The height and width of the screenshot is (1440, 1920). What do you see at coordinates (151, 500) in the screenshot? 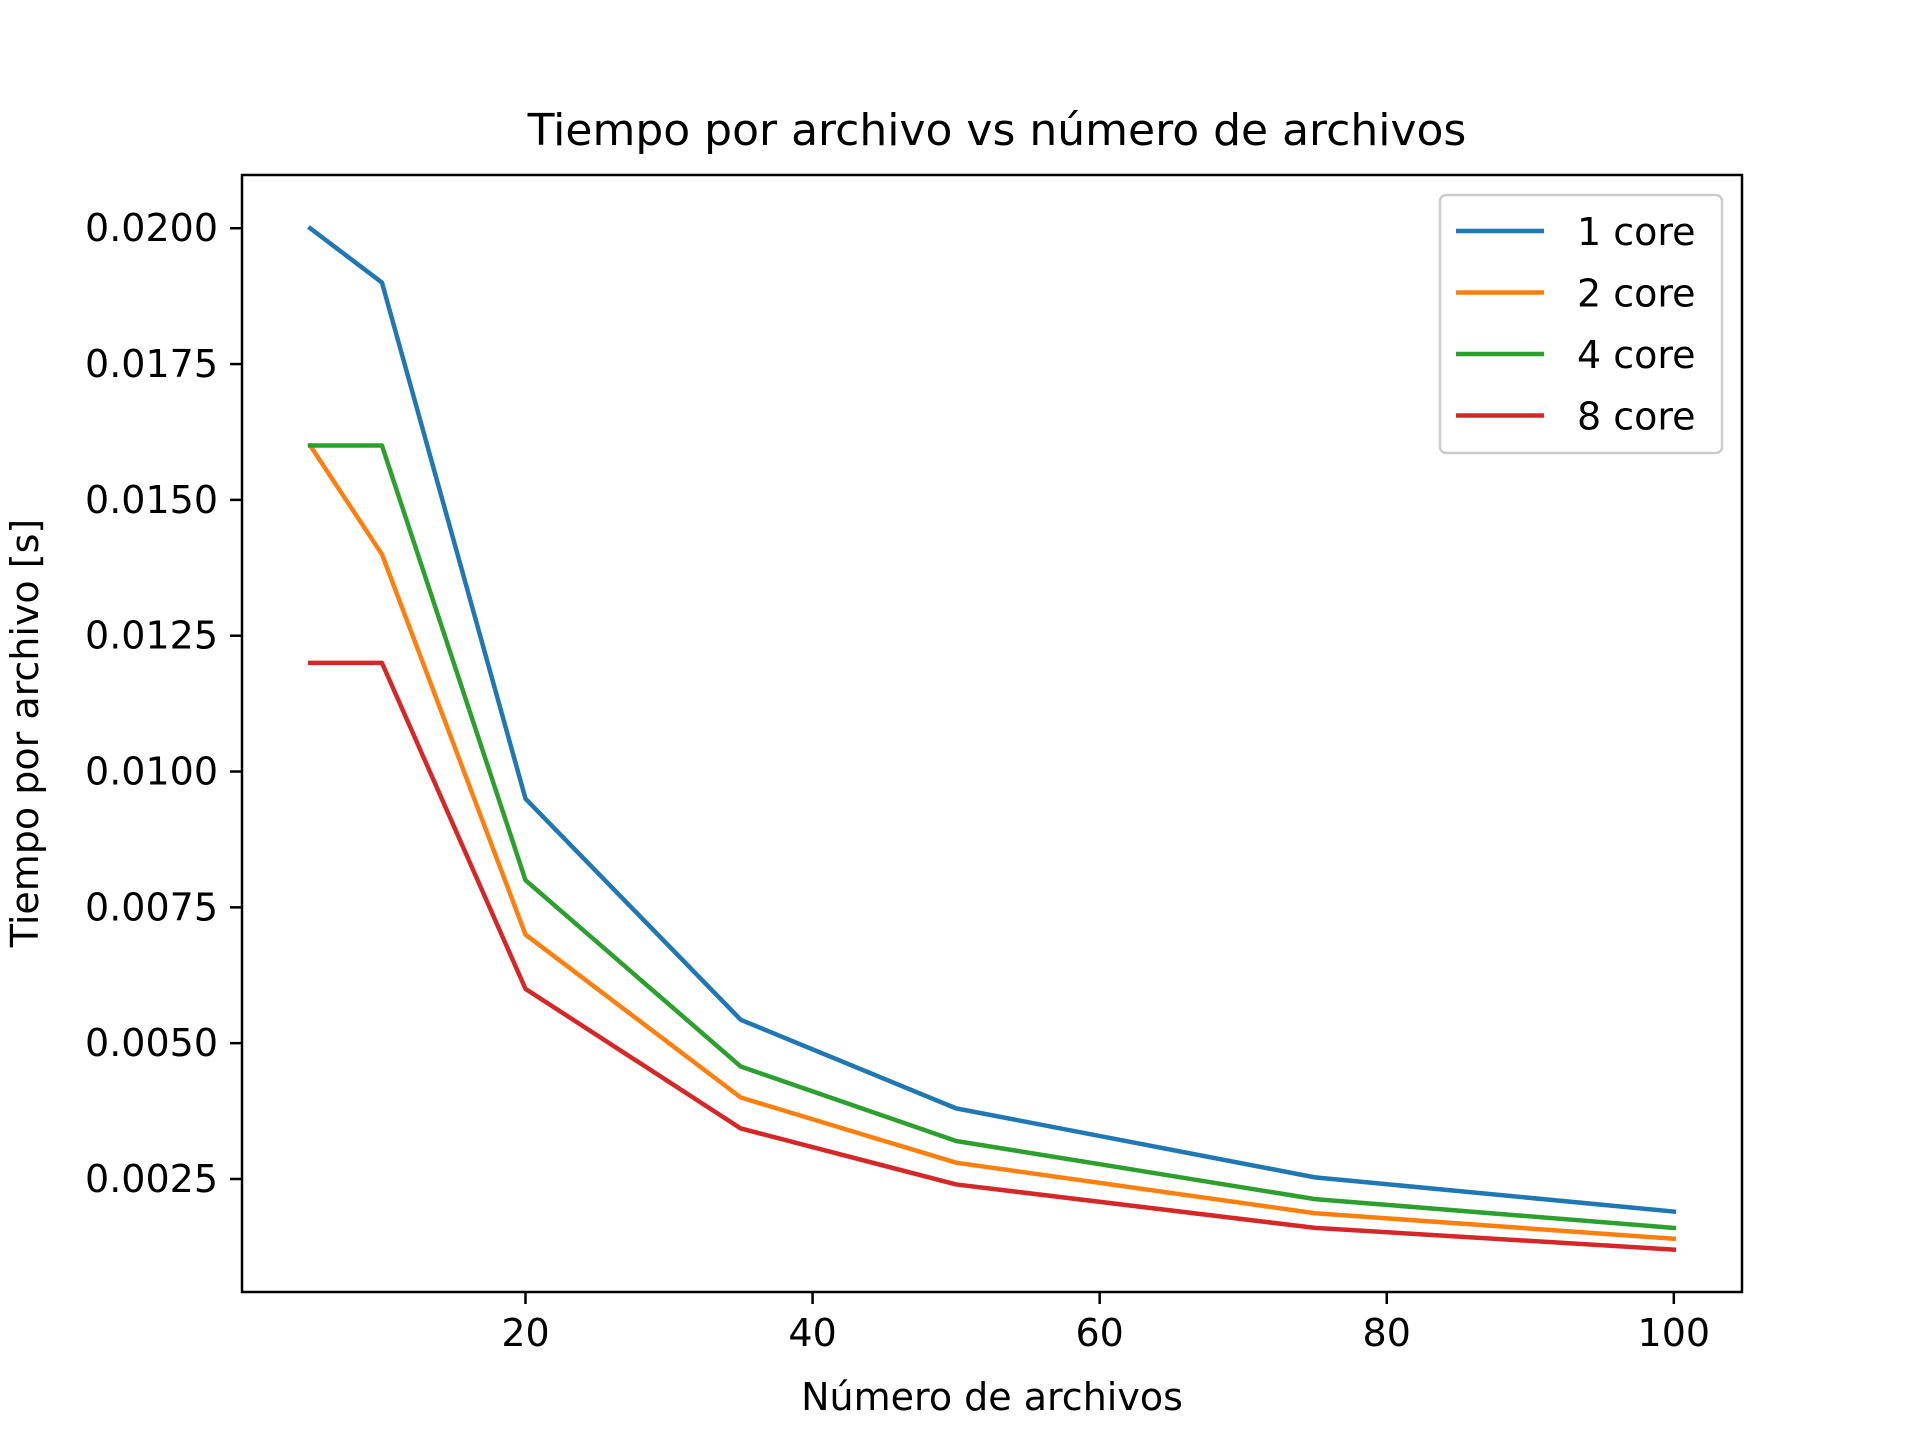
I see `y-tick-label: 0.0150` at bounding box center [151, 500].